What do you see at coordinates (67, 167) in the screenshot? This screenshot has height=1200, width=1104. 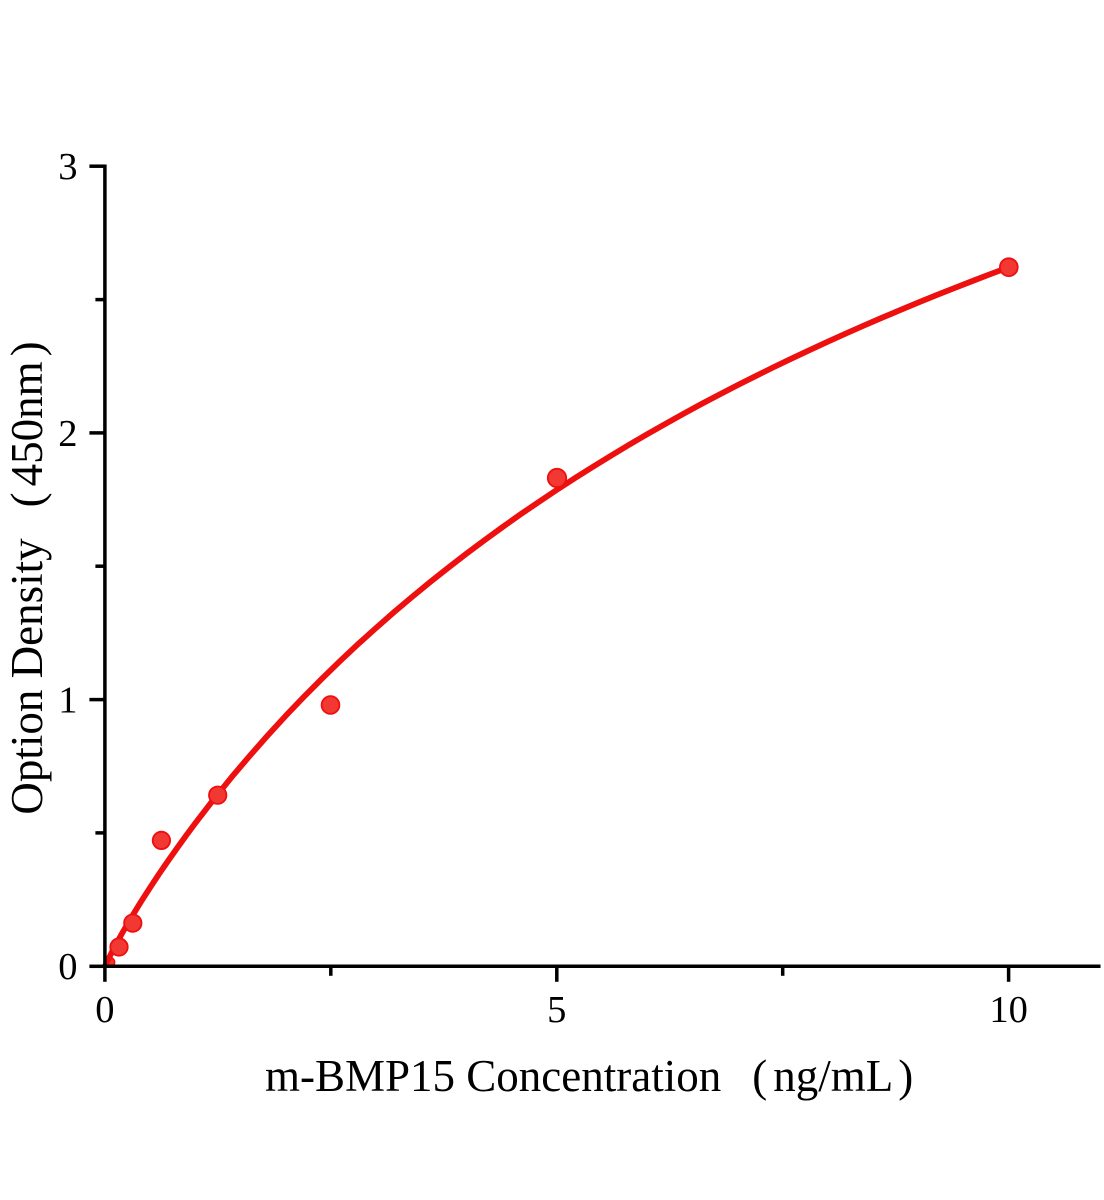 I see `svg-text: 3` at bounding box center [67, 167].